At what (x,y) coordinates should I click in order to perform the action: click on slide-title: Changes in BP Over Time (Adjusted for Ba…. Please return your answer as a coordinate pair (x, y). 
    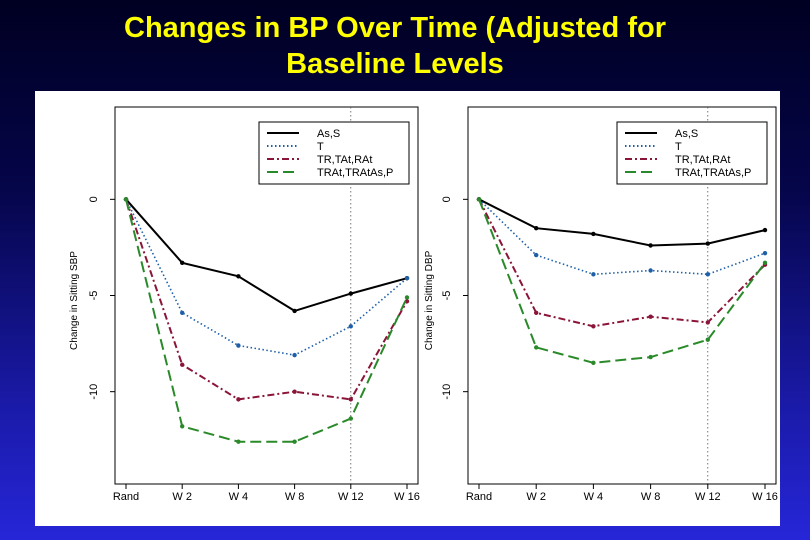
    Looking at the image, I should click on (395, 46).